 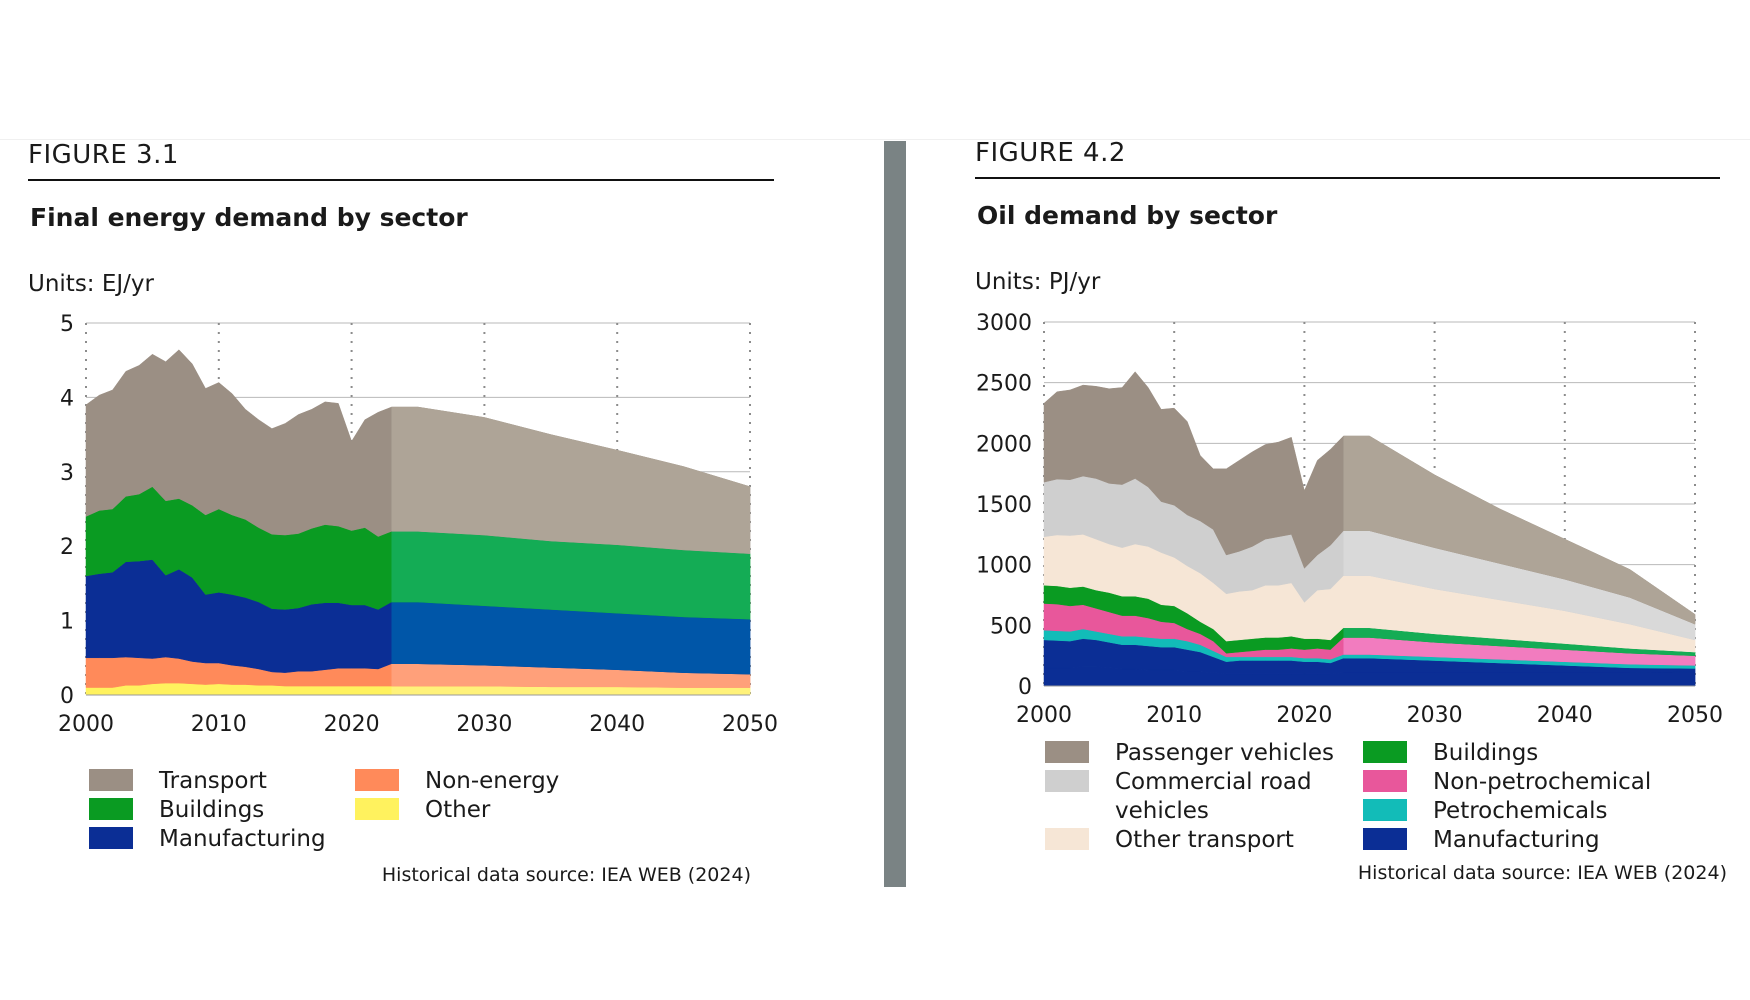 What do you see at coordinates (875, 139) in the screenshot?
I see `top-separator` at bounding box center [875, 139].